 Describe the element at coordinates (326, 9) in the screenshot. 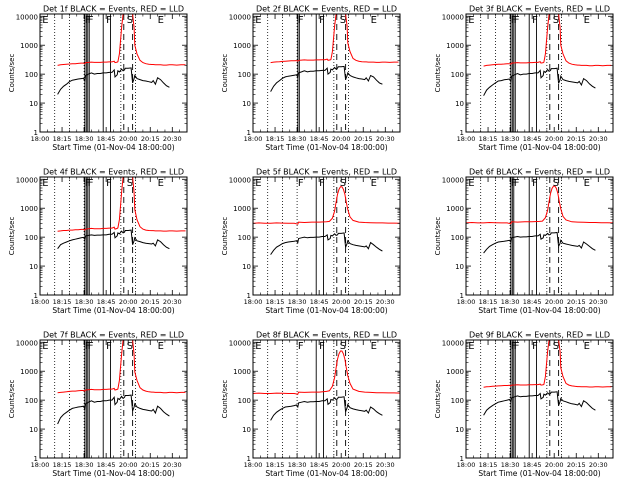

I see `panel-title: Det 2f BLACK = Events, RED = LLD` at that location.